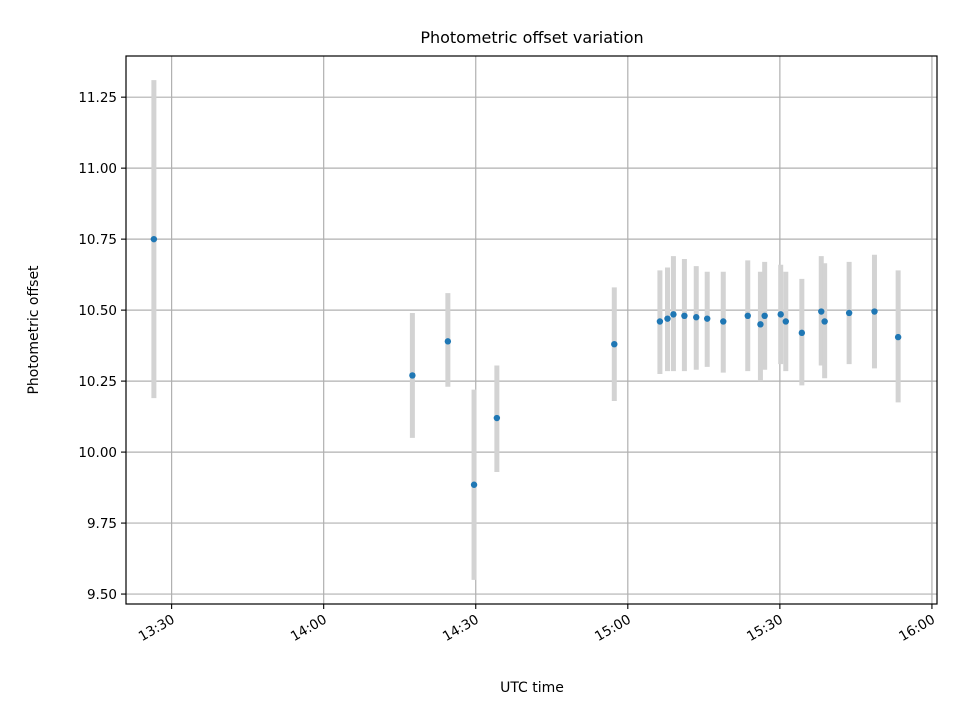  I want to click on x-tick-label: 13:30, so click(157, 628).